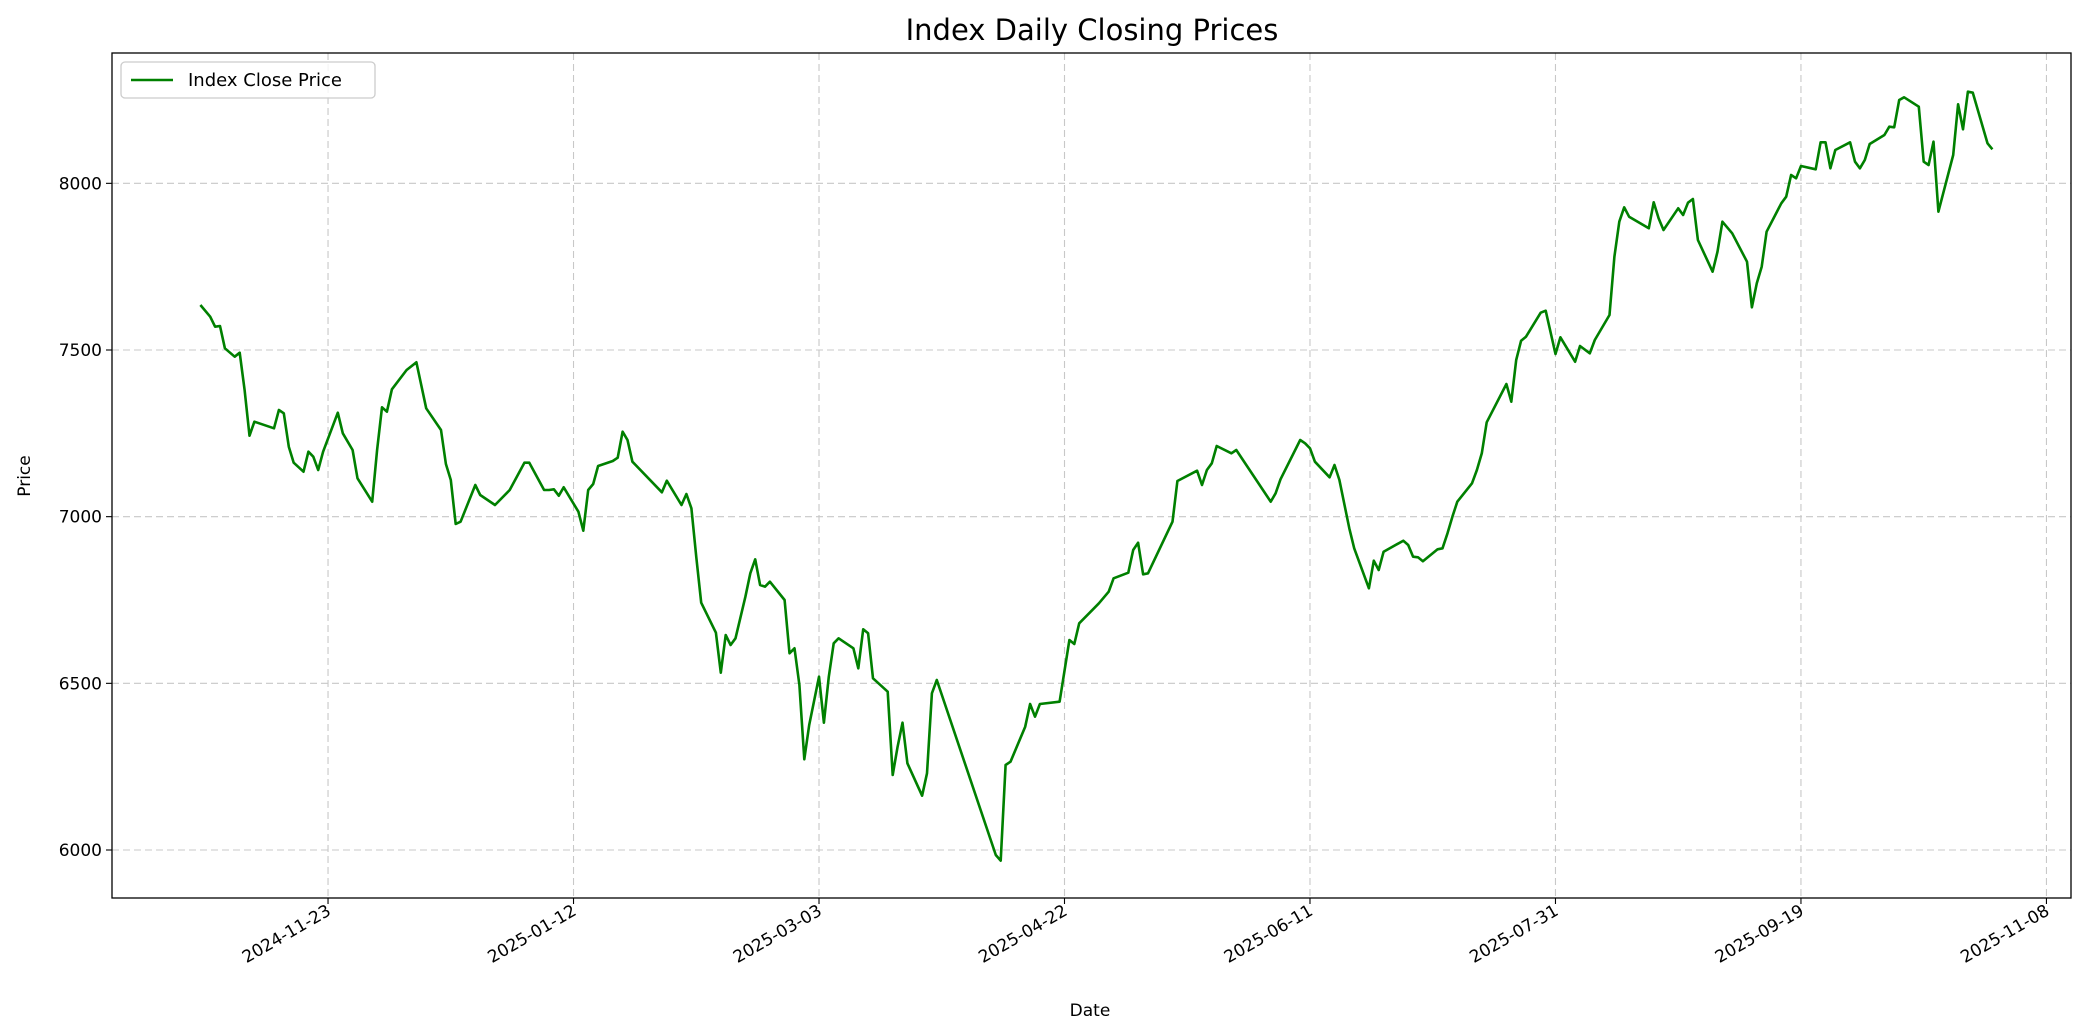  Describe the element at coordinates (25, 475) in the screenshot. I see `y-axis-label: Price` at that location.